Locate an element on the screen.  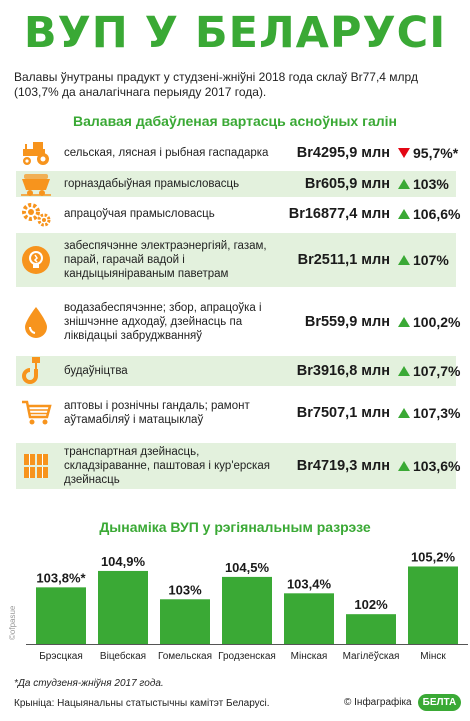
sector-change: 107,7% is located at coordinates (429, 371).